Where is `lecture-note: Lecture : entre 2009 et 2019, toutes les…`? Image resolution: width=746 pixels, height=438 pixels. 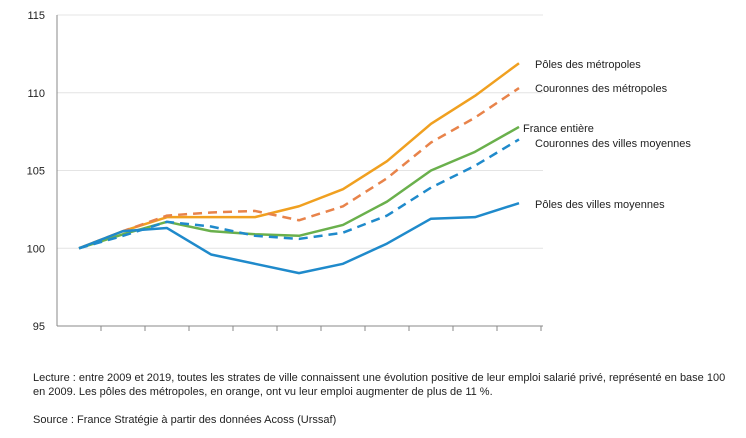
lecture-note: Lecture : entre 2009 et 2019, toutes les… is located at coordinates (379, 385).